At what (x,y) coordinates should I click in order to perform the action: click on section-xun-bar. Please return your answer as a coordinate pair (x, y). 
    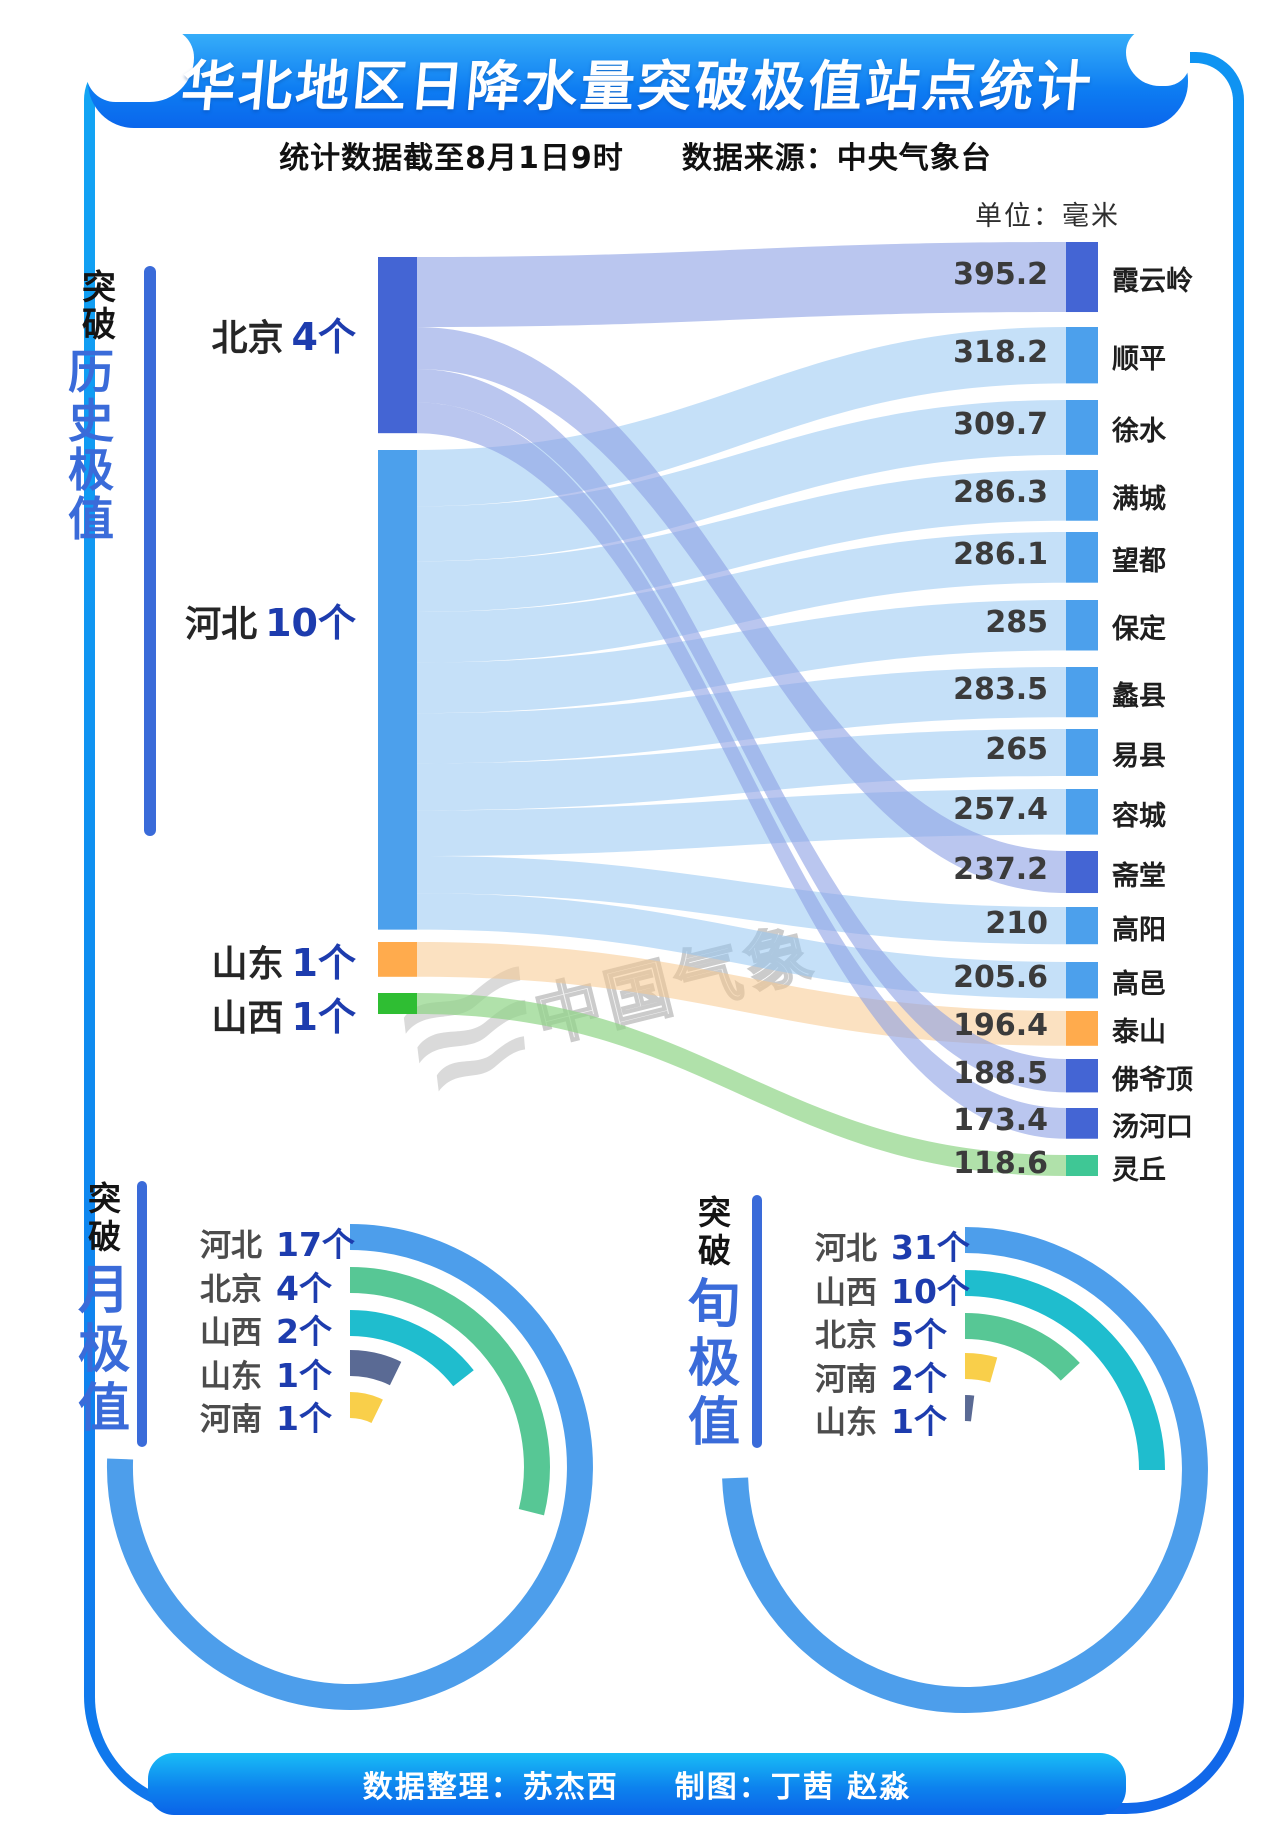
    Looking at the image, I should click on (757, 1321).